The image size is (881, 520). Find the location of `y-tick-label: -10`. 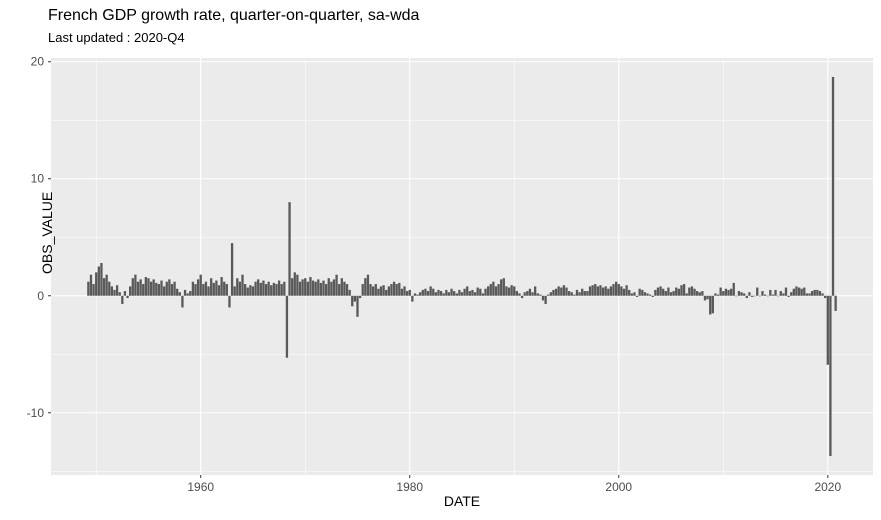

y-tick-label: -10 is located at coordinates (36, 413).